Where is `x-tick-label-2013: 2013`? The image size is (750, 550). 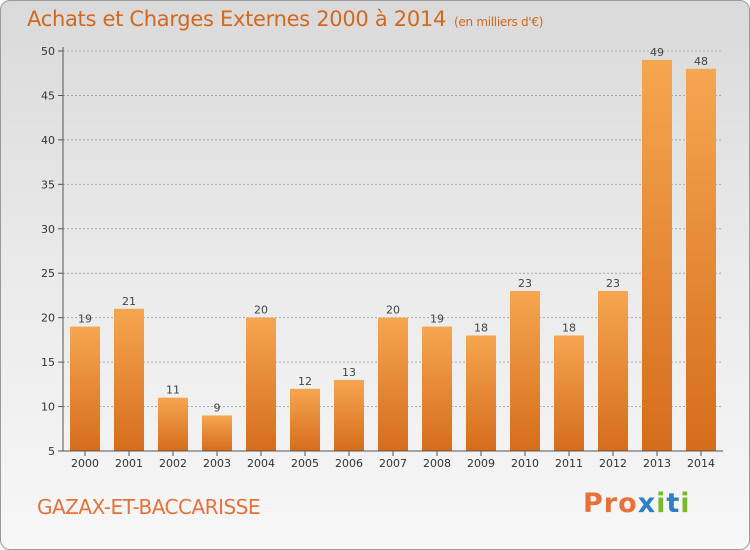 x-tick-label-2013: 2013 is located at coordinates (657, 463).